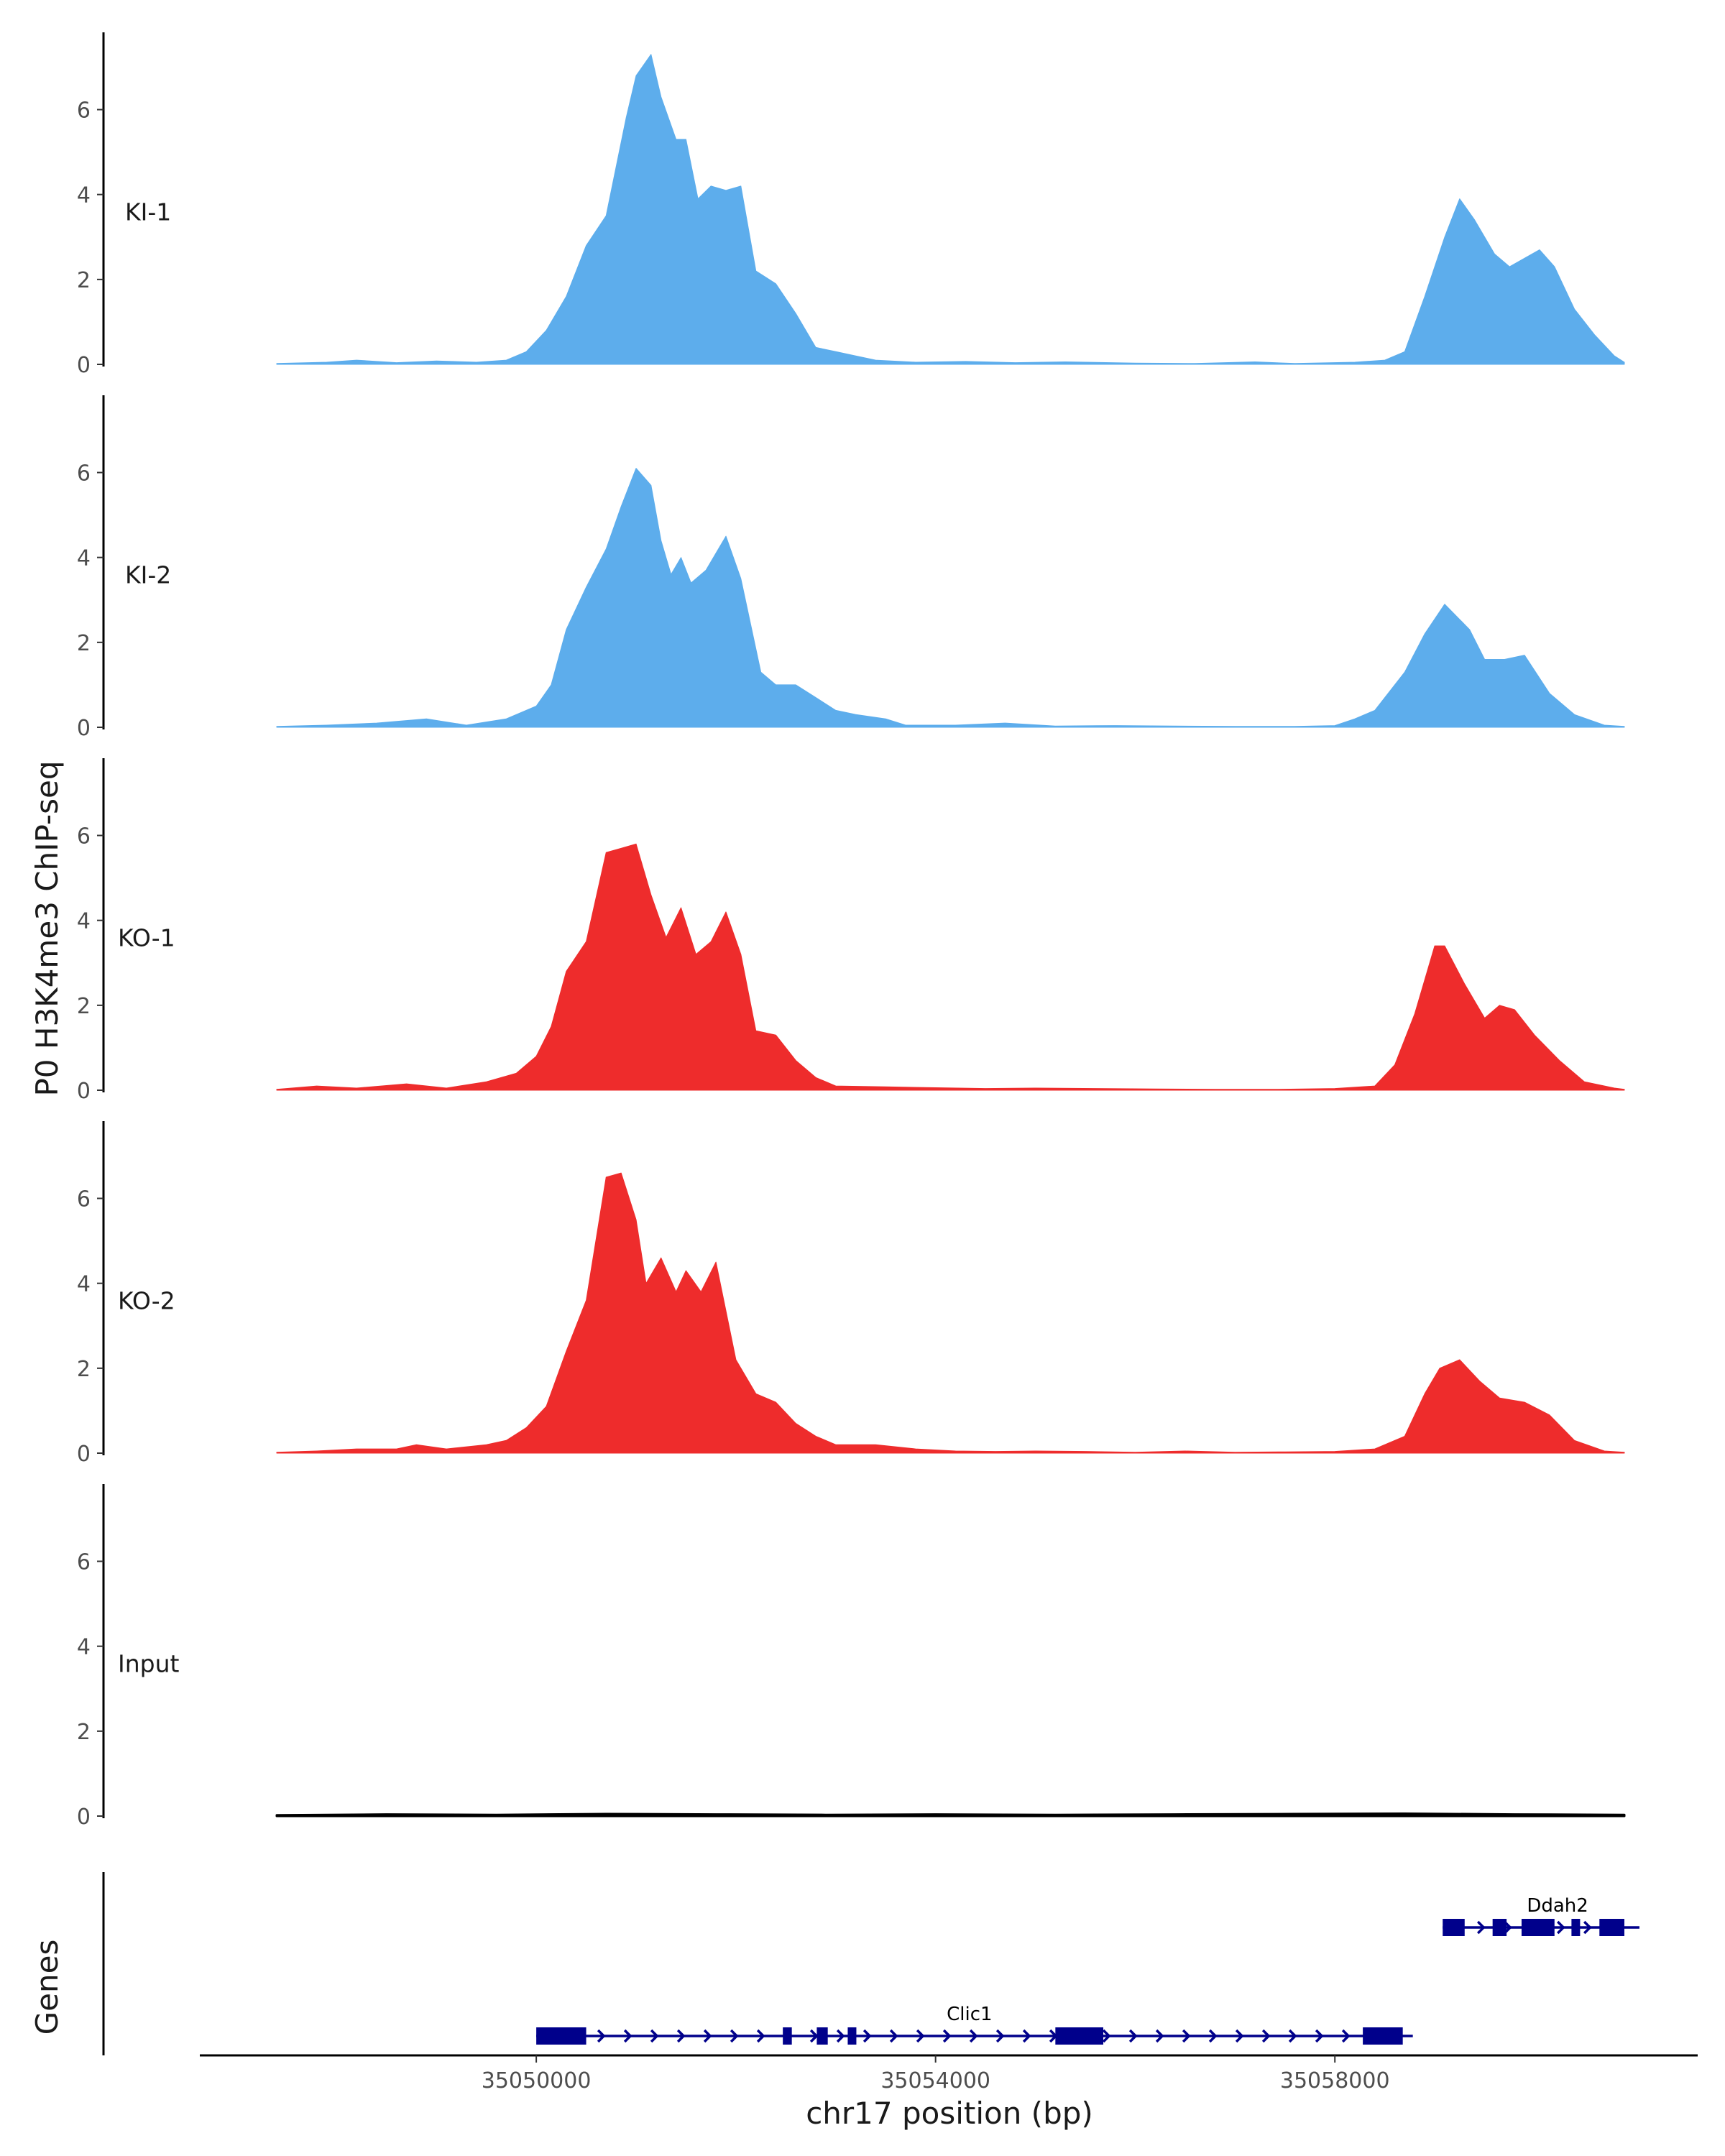 This screenshot has width=1725, height=2156. I want to click on track-ki-1: 0 2 4 6 KI-1, so click(851, 205).